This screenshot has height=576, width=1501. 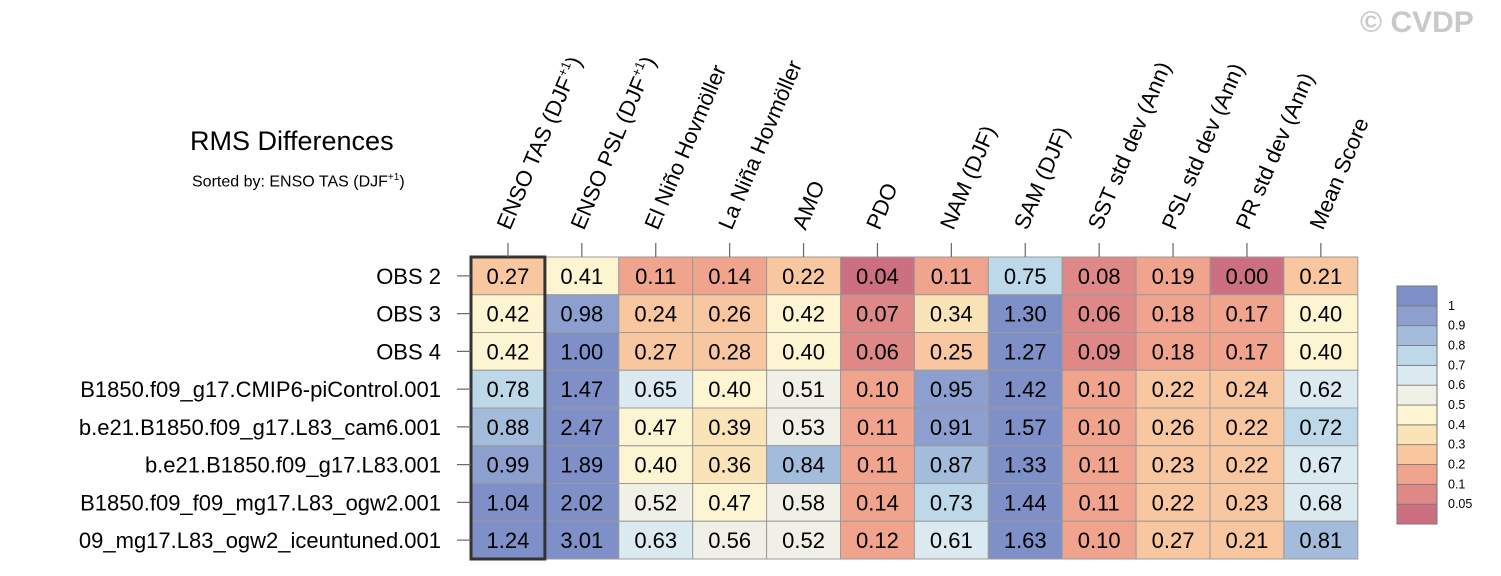 What do you see at coordinates (1025, 540) in the screenshot?
I see `cell-value-label: 1.63` at bounding box center [1025, 540].